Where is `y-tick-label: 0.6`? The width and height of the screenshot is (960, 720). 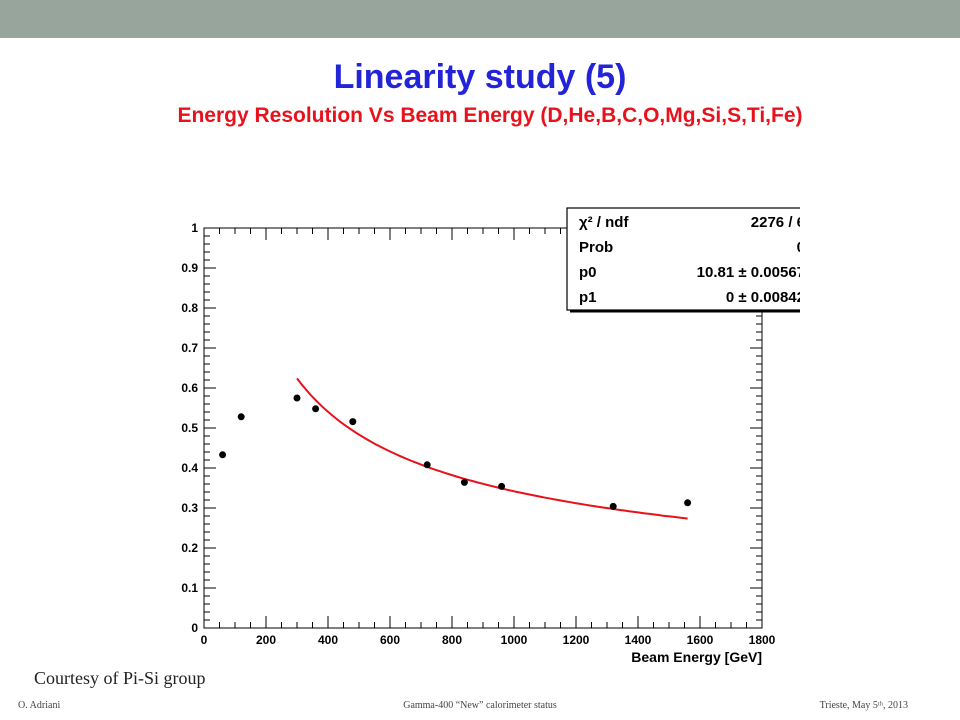
y-tick-label: 0.6 is located at coordinates (189, 388).